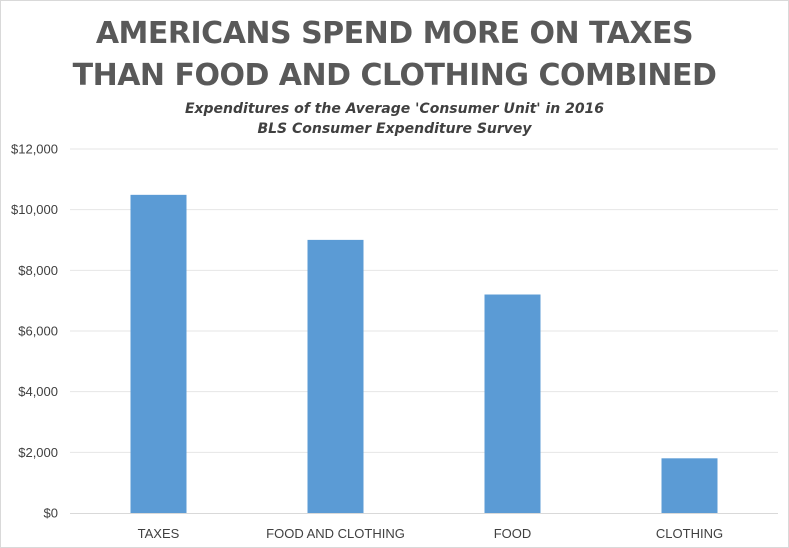  I want to click on bar-taxes, so click(158, 353).